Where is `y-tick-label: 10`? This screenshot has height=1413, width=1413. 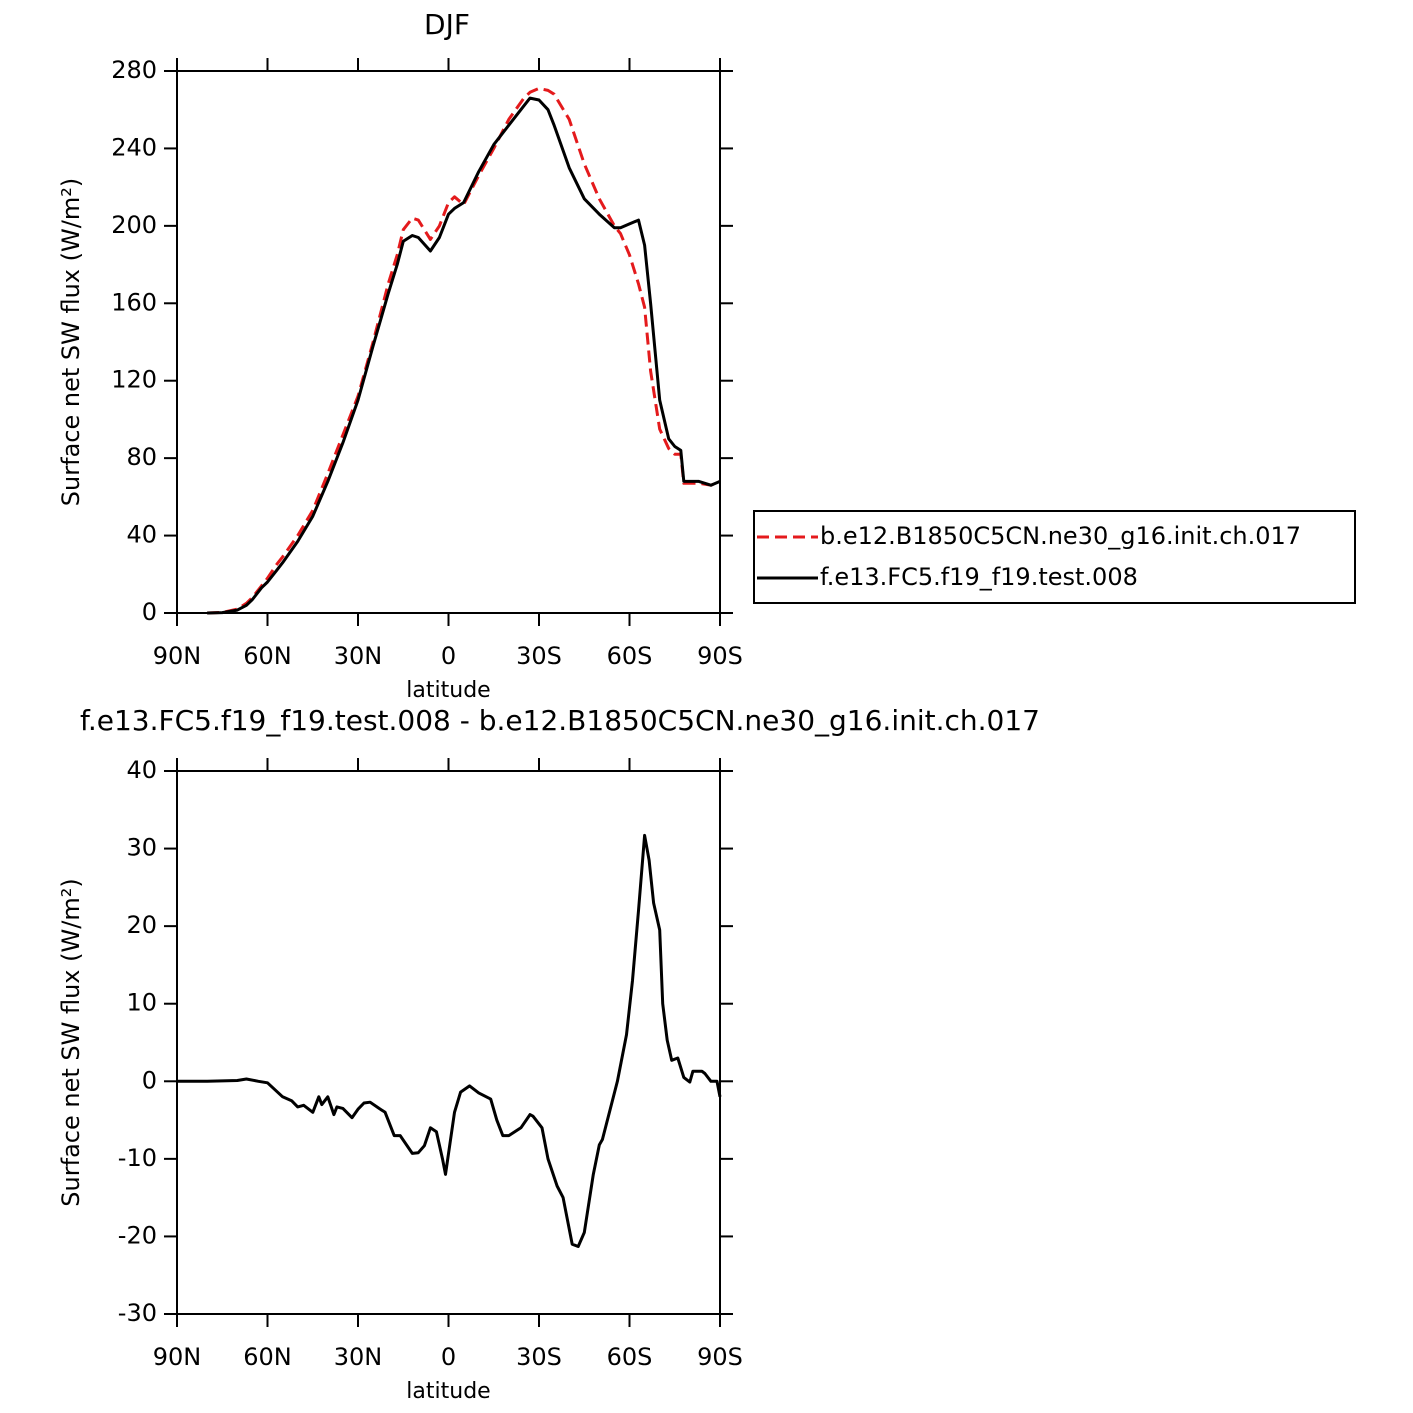
y-tick-label: 10 is located at coordinates (141, 1003).